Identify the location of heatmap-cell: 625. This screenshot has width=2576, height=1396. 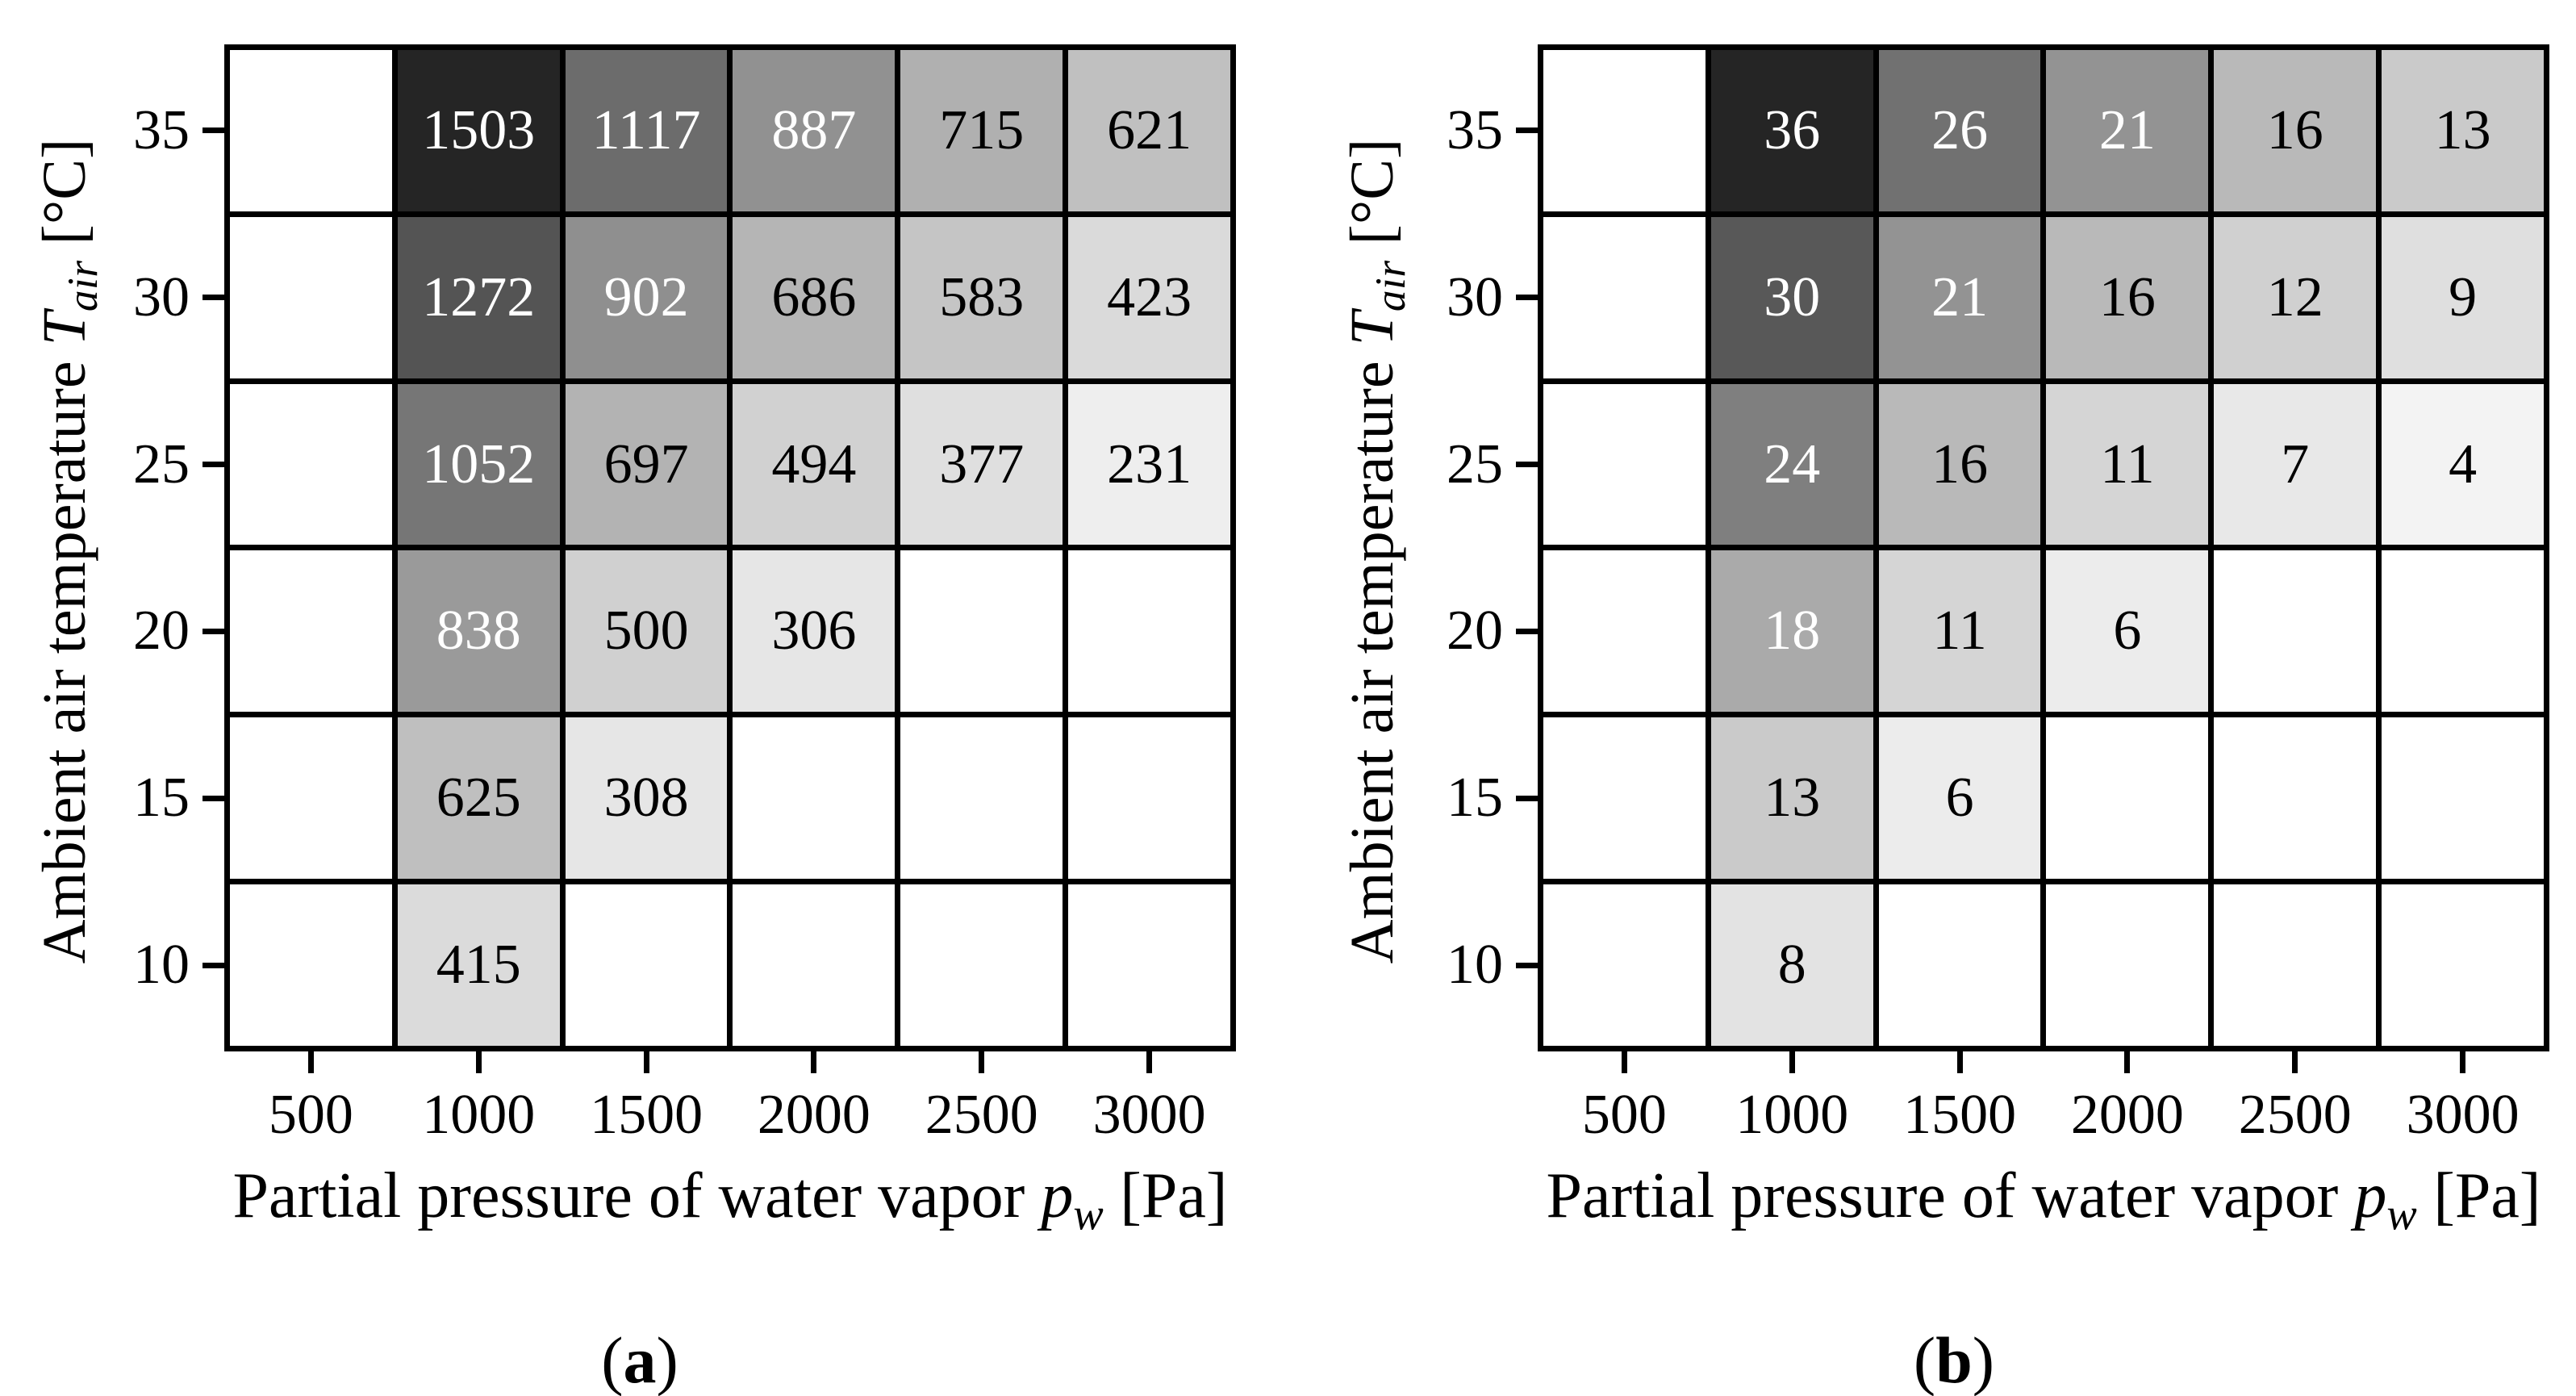
(479, 799).